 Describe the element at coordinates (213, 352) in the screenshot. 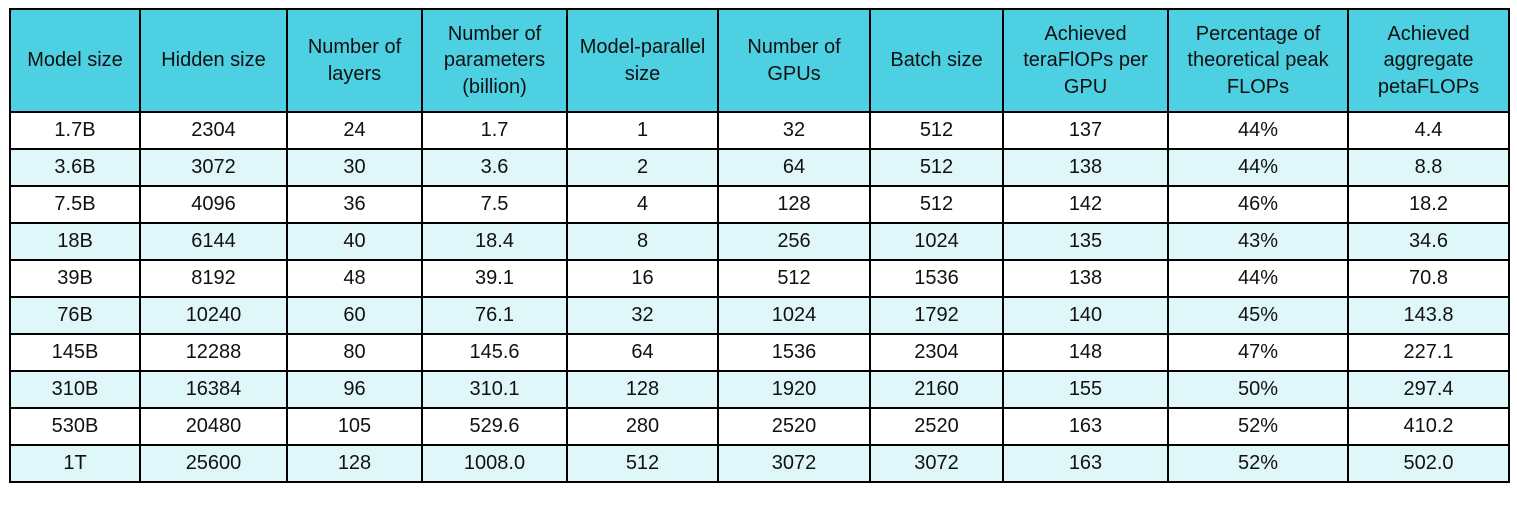

I see `table-cell: 12288` at that location.